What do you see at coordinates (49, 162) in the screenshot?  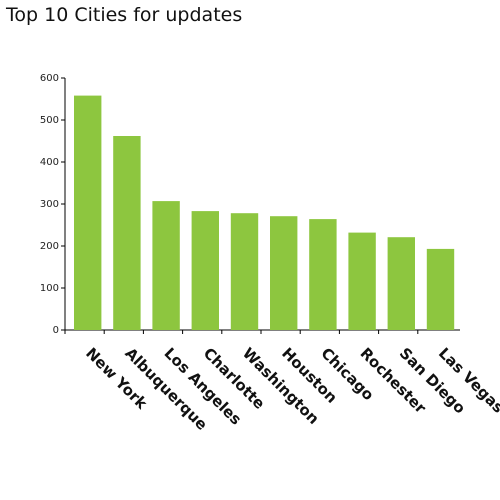 I see `y-tick-label: 400` at bounding box center [49, 162].